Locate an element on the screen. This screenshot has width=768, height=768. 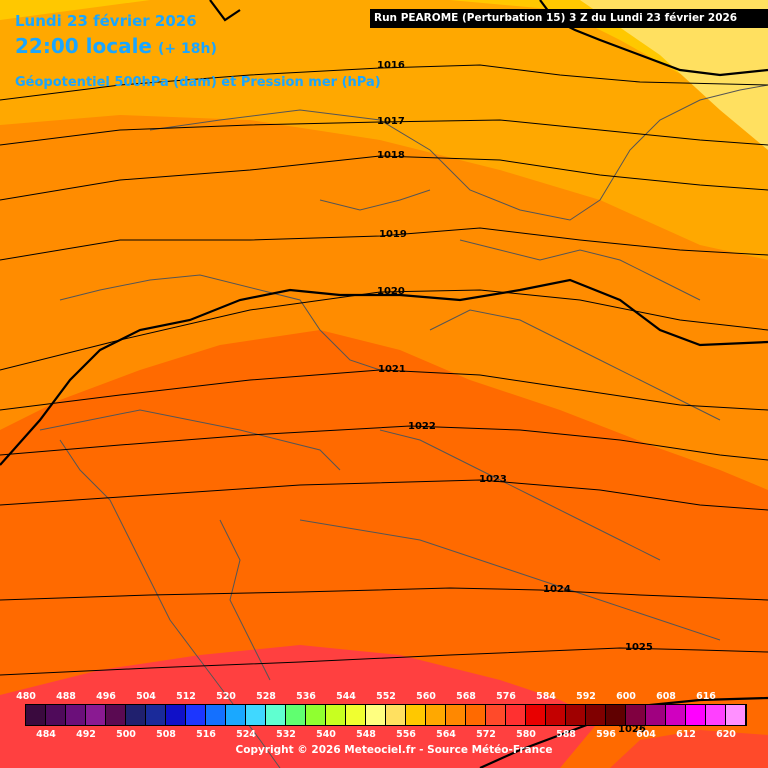
isobar-label-1024: 1024 is located at coordinates (557, 589).